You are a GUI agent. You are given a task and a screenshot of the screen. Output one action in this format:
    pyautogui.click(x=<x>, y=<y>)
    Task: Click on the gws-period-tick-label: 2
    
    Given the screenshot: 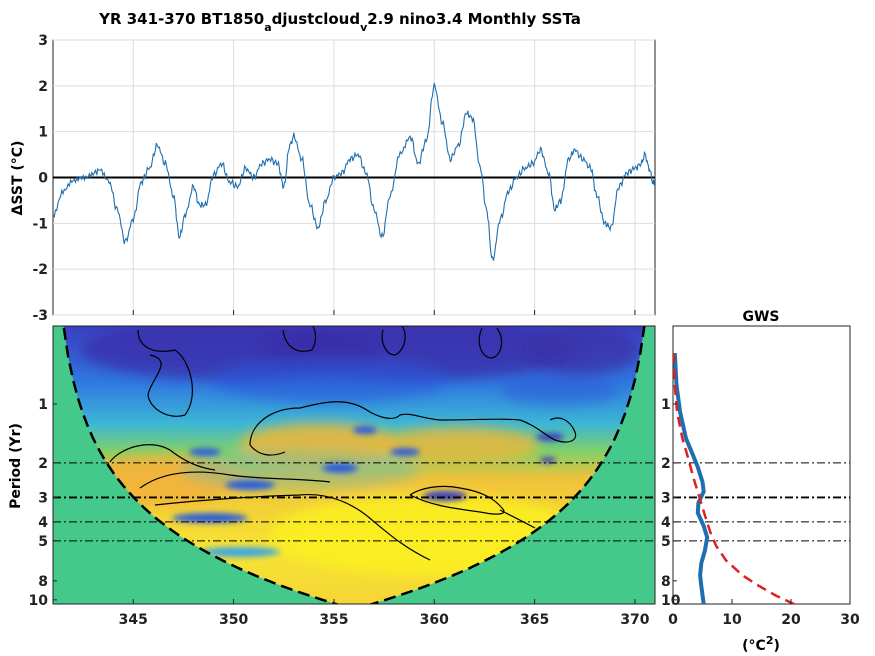 What is the action you would take?
    pyautogui.click(x=666, y=464)
    